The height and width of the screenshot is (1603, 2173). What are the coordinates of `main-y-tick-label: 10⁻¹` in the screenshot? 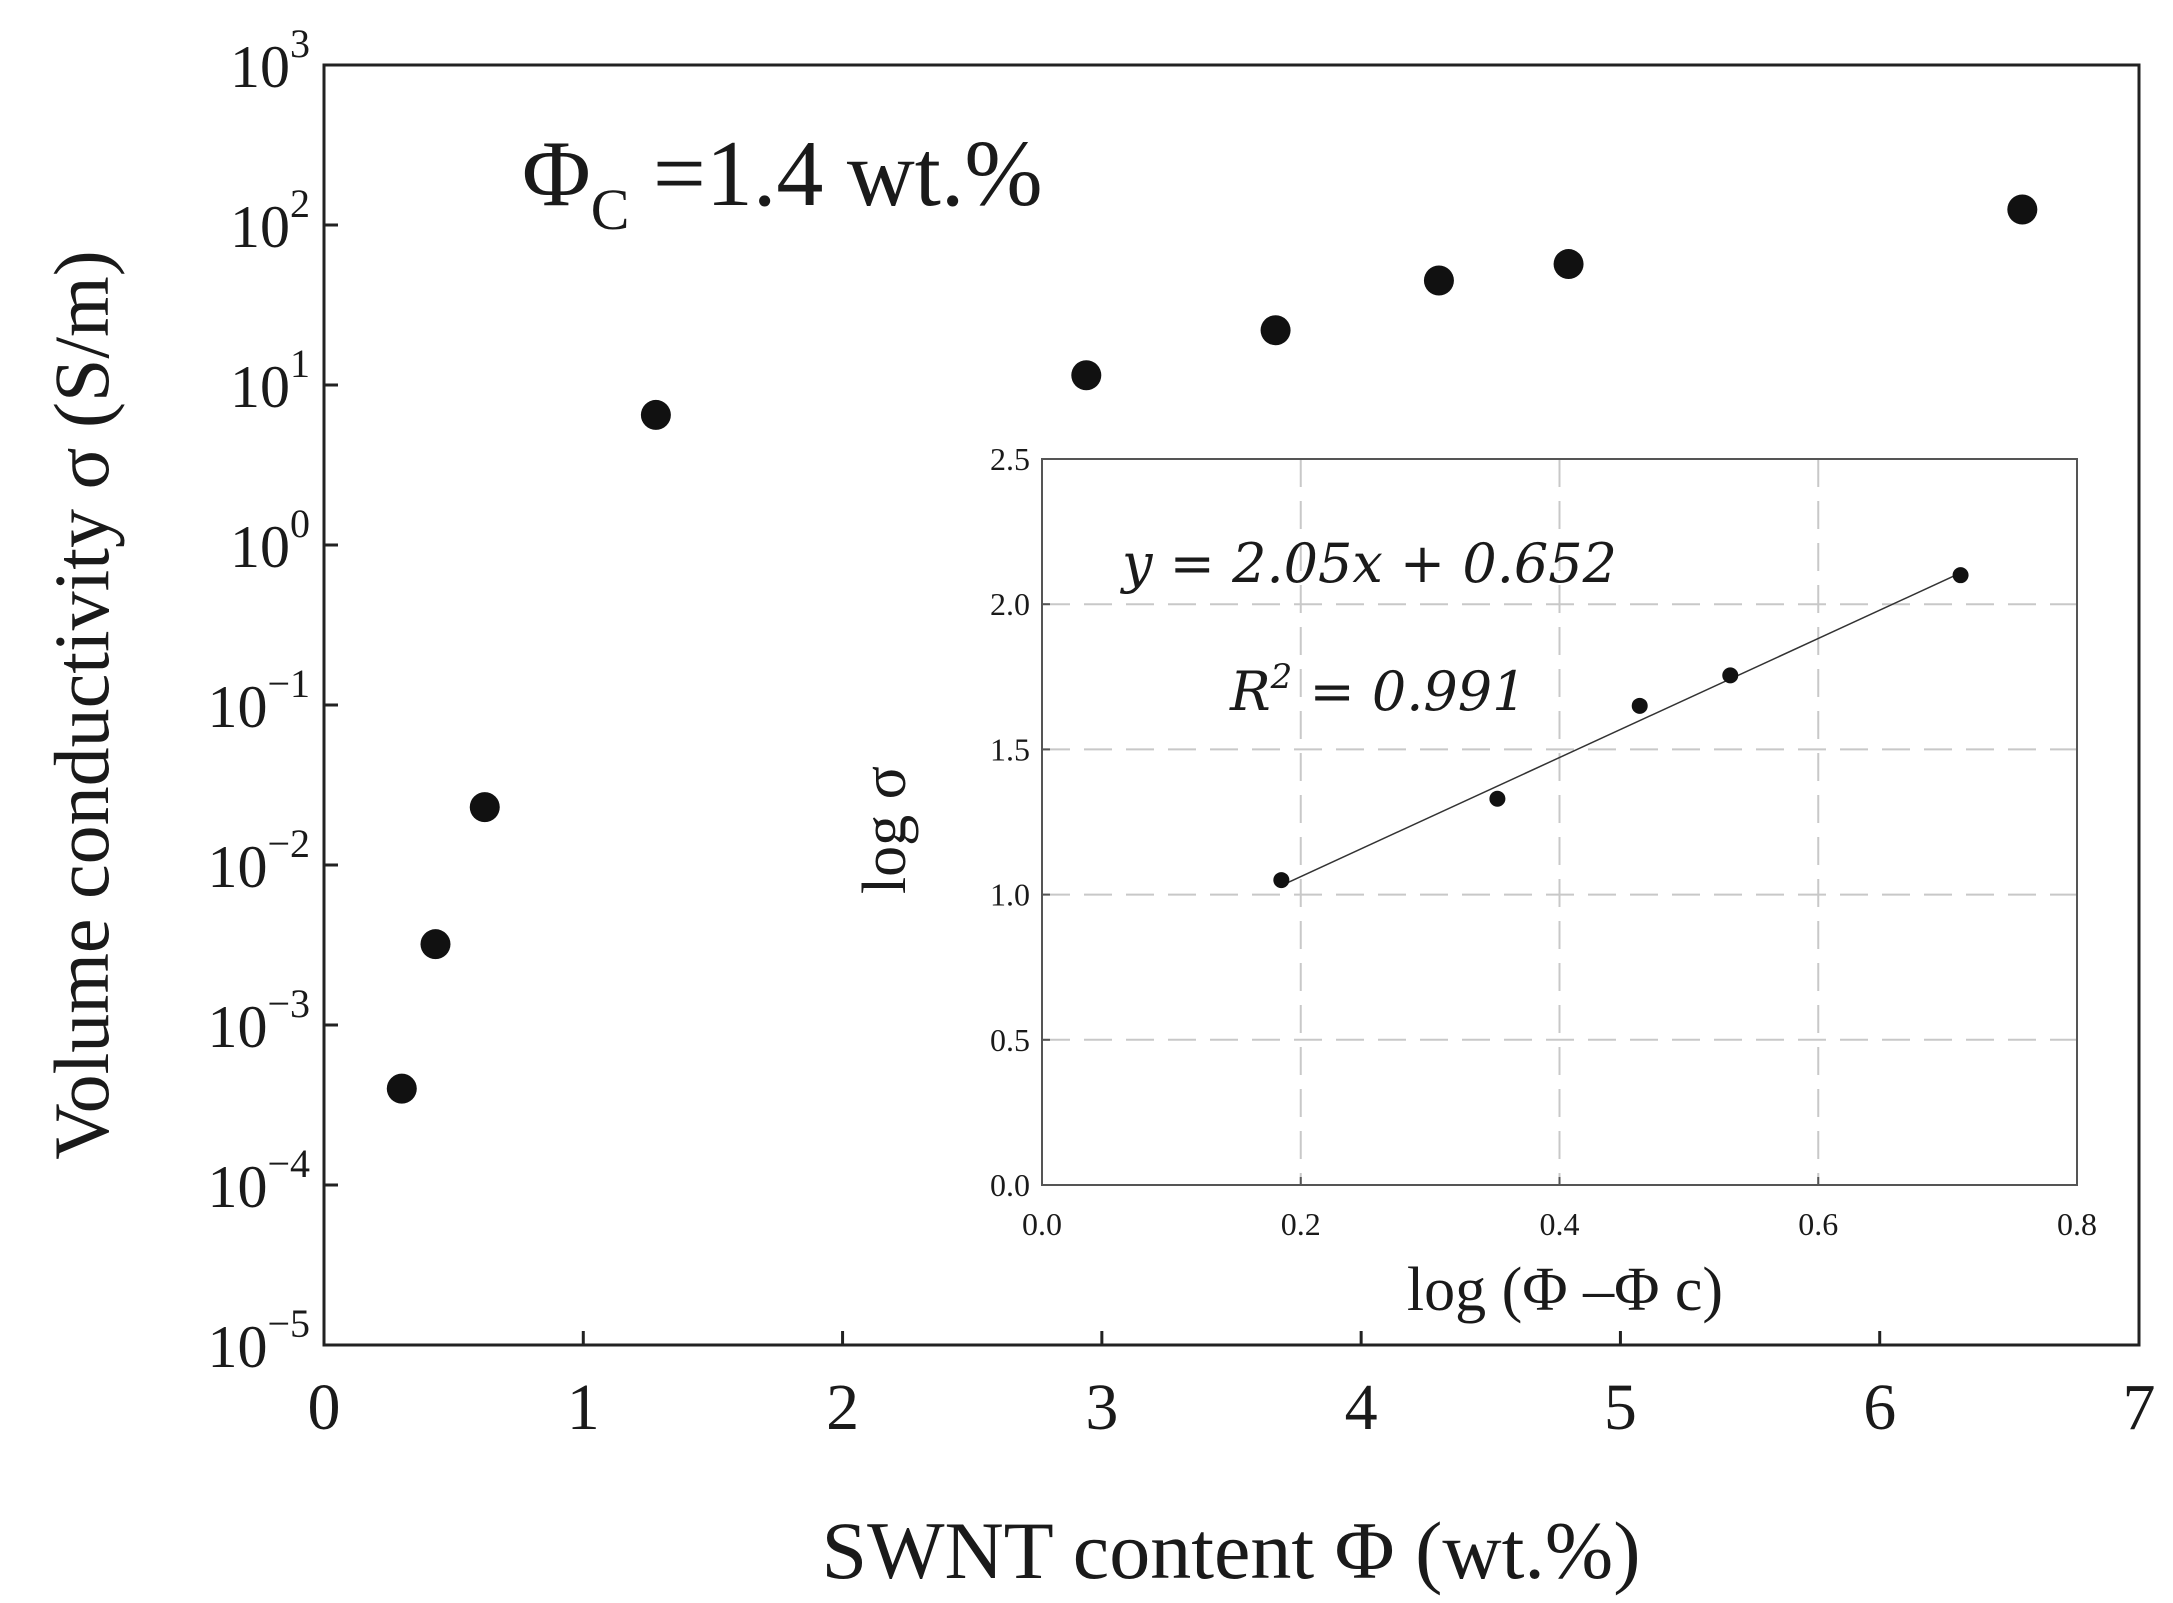 It's located at (258, 700).